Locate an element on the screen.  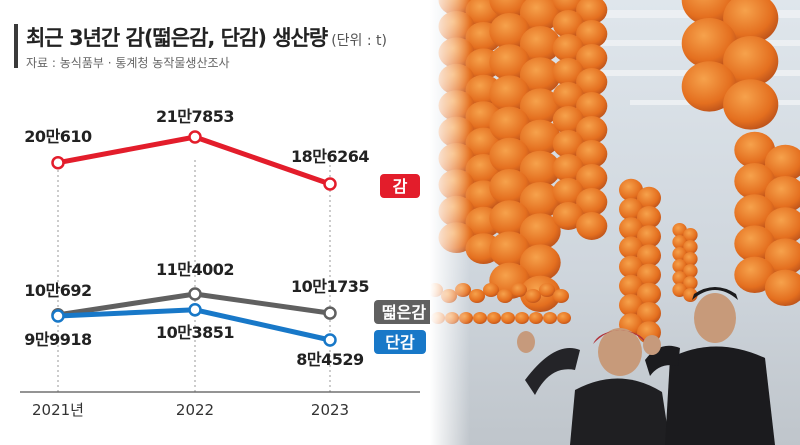
source-note: 자료 : 농식품부 · 통계청 농작물생산조사 is located at coordinates (128, 63).